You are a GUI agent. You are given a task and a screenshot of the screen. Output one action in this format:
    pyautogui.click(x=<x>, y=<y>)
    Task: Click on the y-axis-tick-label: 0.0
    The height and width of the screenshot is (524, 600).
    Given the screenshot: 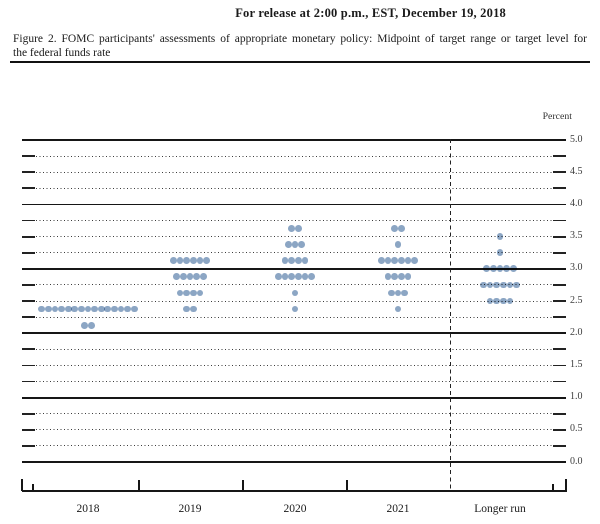 What is the action you would take?
    pyautogui.click(x=576, y=461)
    